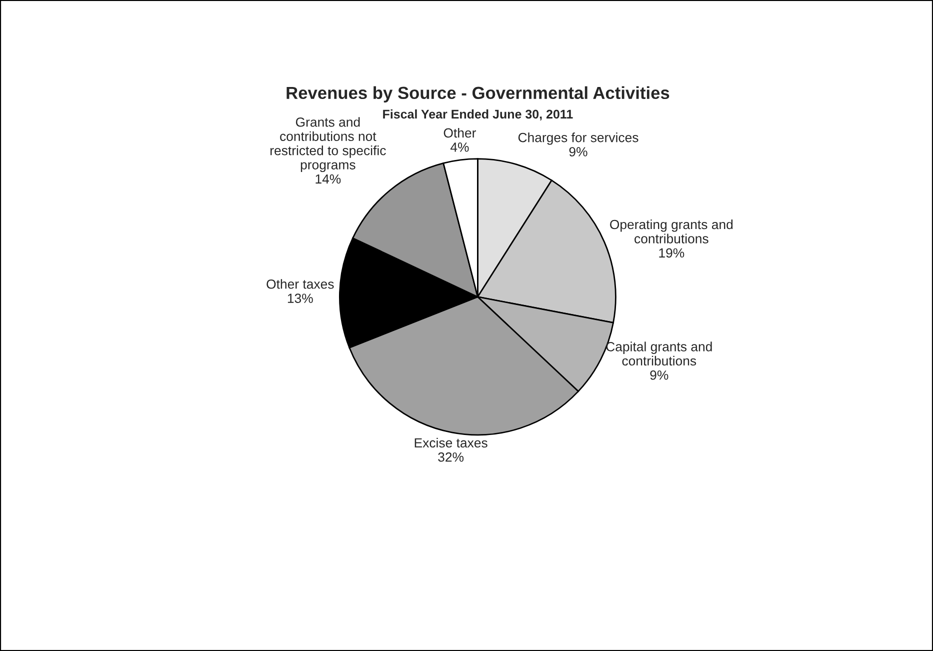  What do you see at coordinates (659, 354) in the screenshot?
I see `slice-label: Capital grants and contributions` at bounding box center [659, 354].